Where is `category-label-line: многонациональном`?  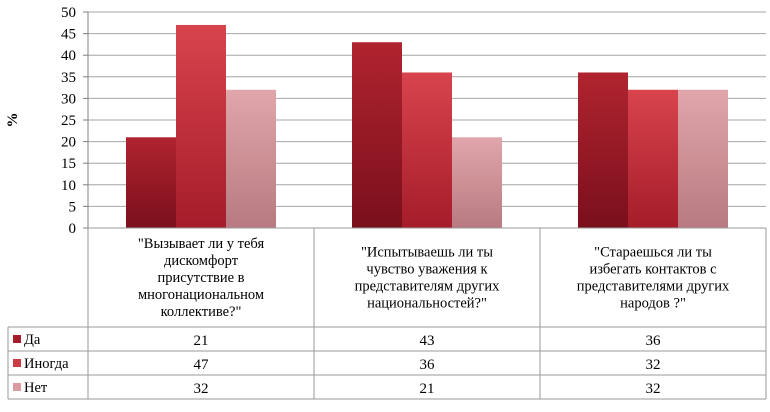 category-label-line: многонациональном is located at coordinates (201, 295).